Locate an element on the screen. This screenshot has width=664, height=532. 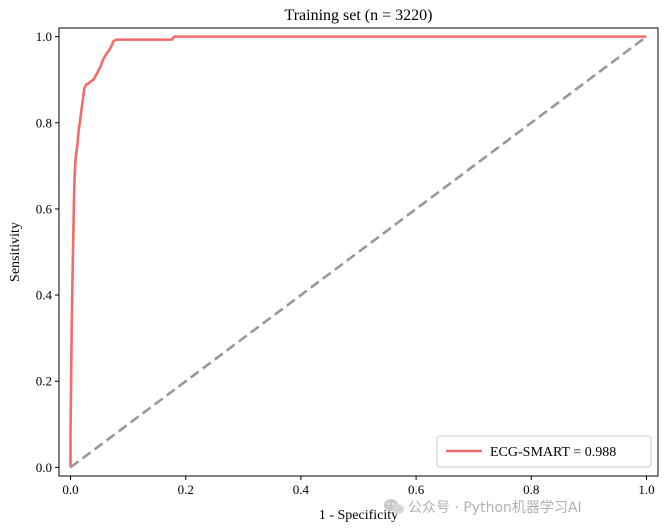
y-tick-label: 0.0 is located at coordinates (44, 467).